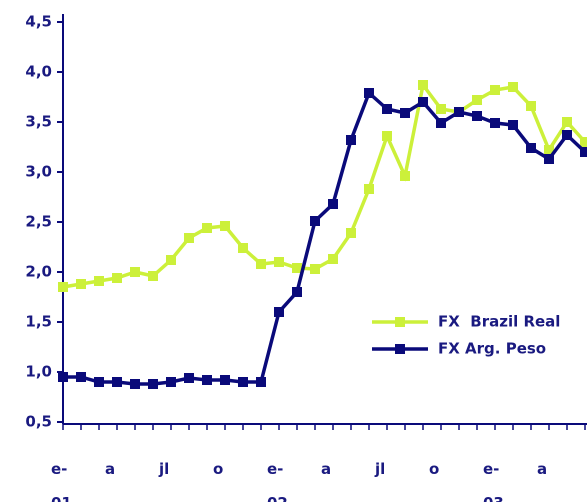 This screenshot has width=587, height=502. Describe the element at coordinates (38, 222) in the screenshot. I see `y-tick-label: 2,5` at that location.